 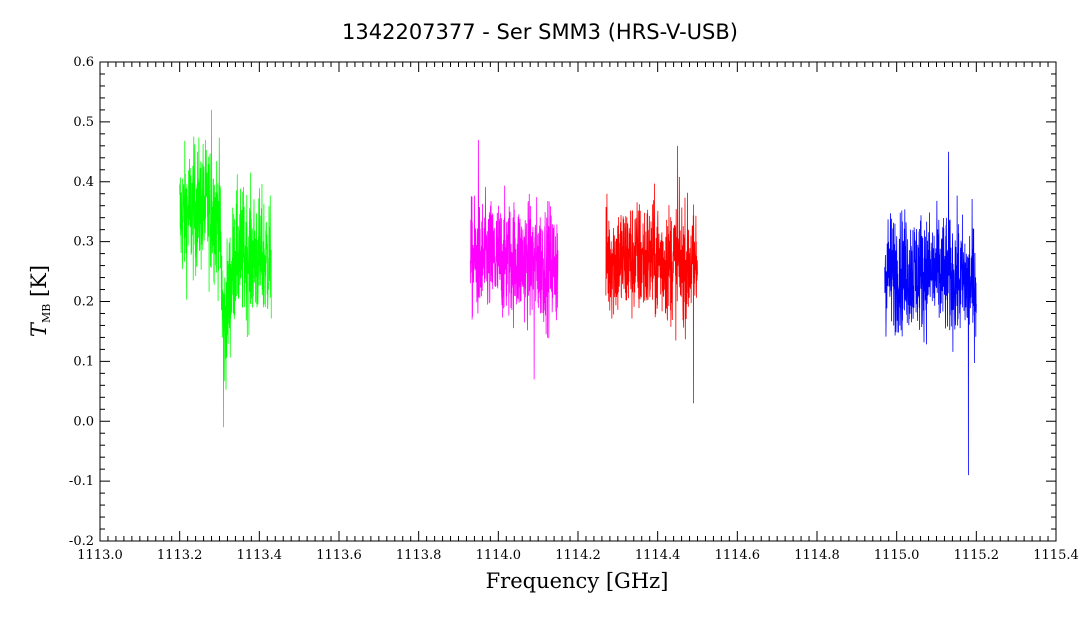 I want to click on x-tick-label: 1113.8, so click(x=419, y=555).